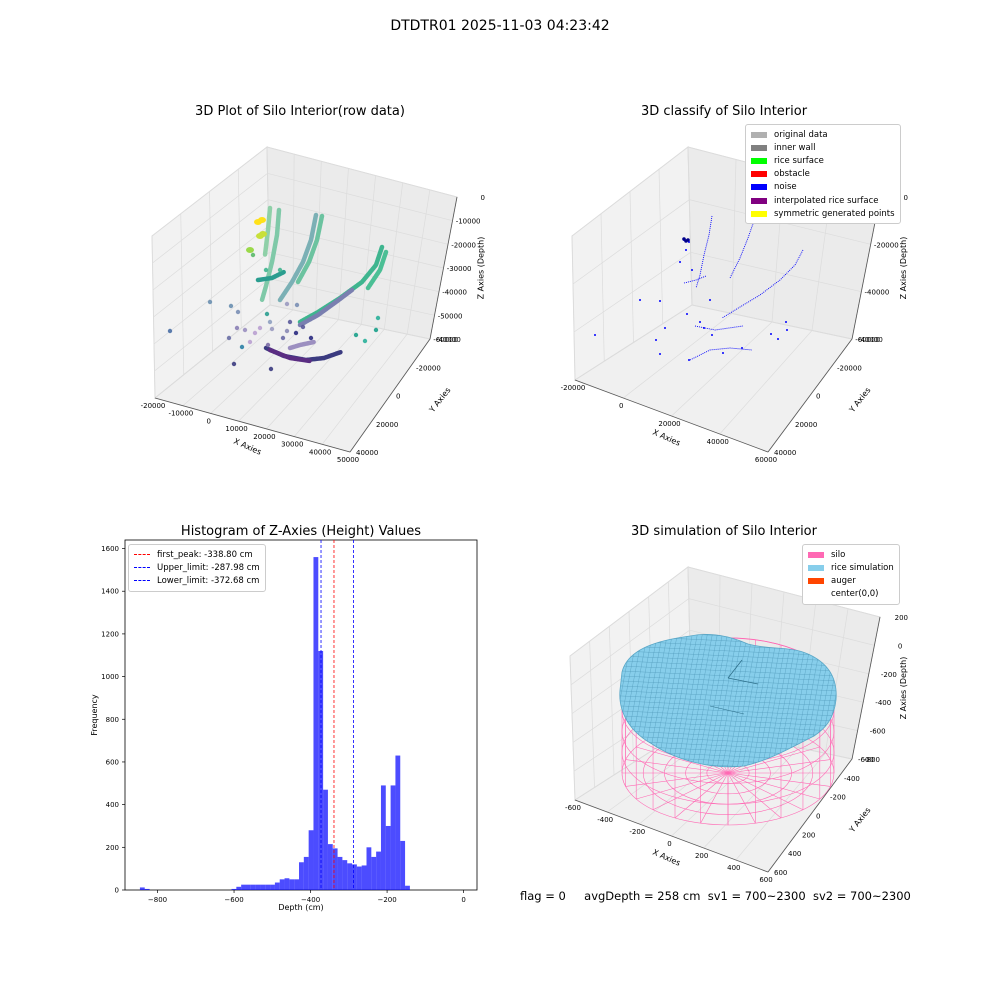 The width and height of the screenshot is (1000, 1000). I want to click on raw-zlabel: Z Axies (Depth), so click(481, 268).